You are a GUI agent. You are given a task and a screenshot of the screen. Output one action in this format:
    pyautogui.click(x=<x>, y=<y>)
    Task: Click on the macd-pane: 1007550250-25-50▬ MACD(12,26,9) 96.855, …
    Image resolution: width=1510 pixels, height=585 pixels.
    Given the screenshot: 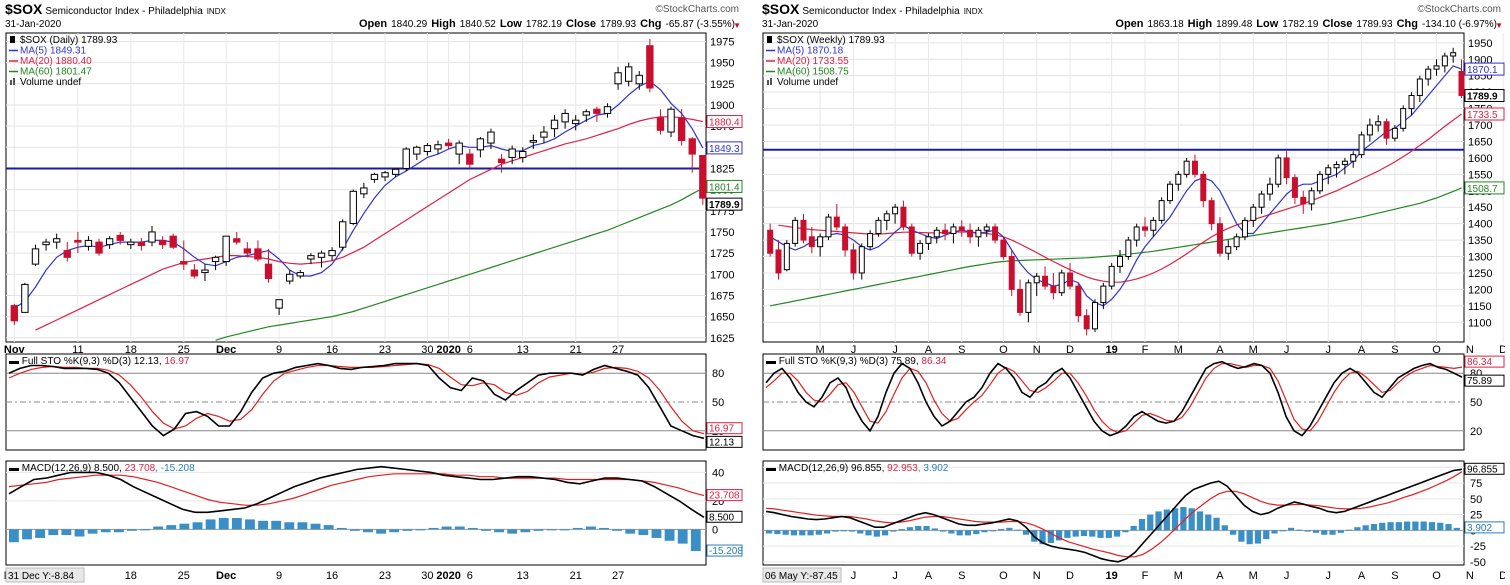 What is the action you would take?
    pyautogui.click(x=1133, y=514)
    